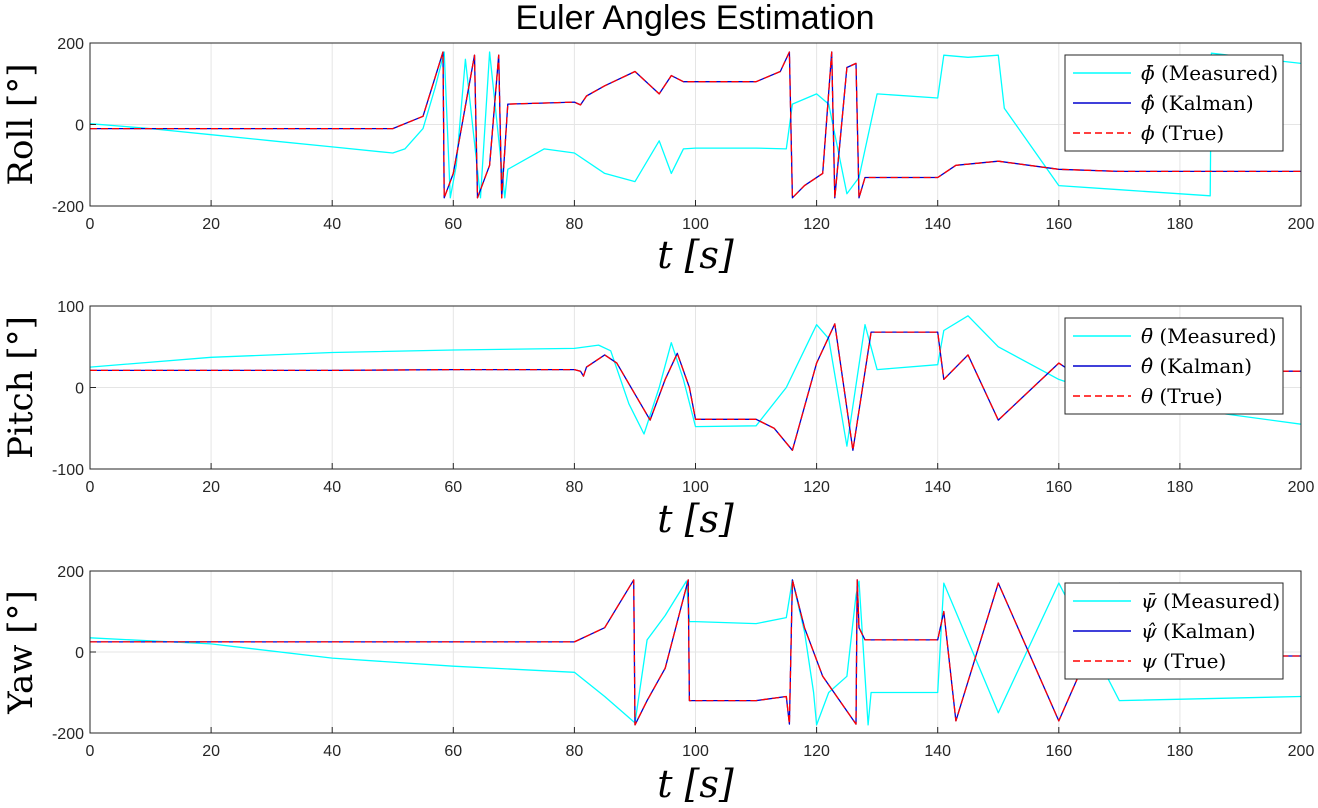 The image size is (1318, 808). What do you see at coordinates (695, 387) in the screenshot?
I see `series-line-true` at bounding box center [695, 387].